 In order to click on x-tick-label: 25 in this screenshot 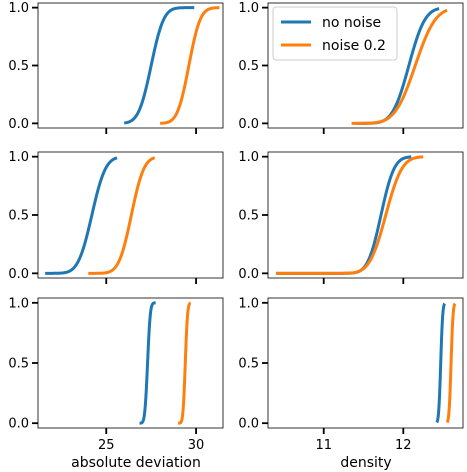, I will do `click(106, 445)`.